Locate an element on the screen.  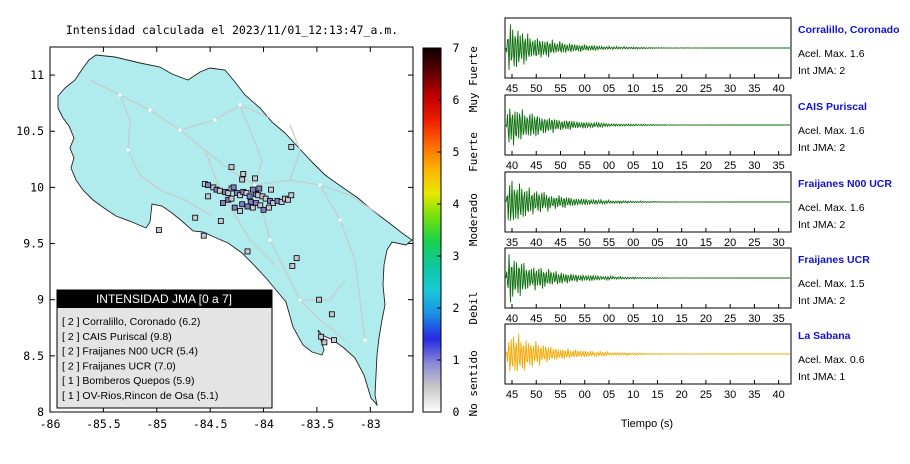
legend-box is located at coordinates (164, 349).